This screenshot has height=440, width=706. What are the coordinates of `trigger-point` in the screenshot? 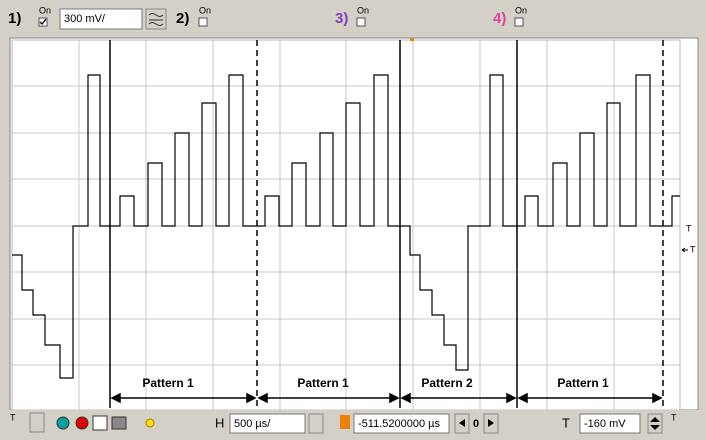 It's located at (412, 39).